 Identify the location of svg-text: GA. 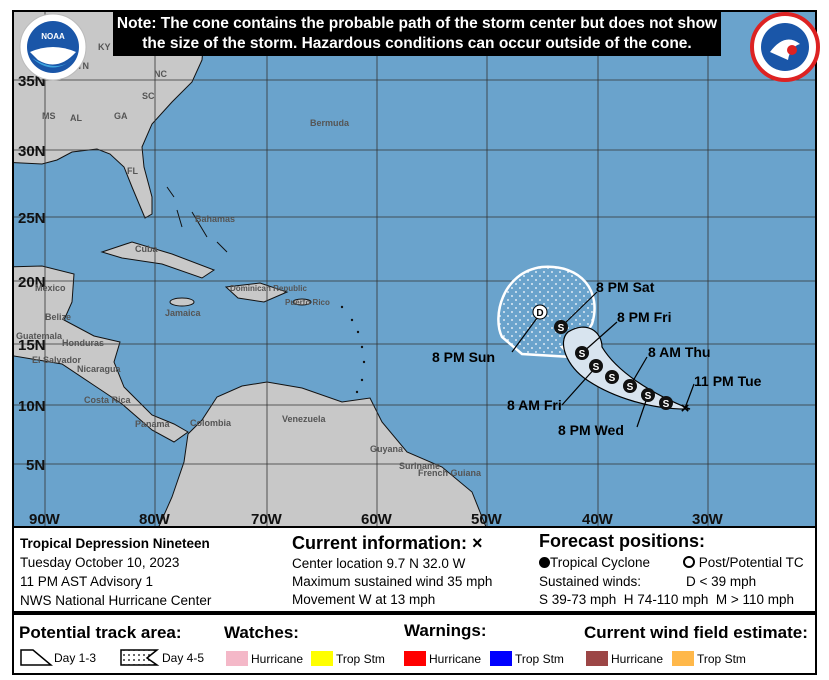
(121, 116).